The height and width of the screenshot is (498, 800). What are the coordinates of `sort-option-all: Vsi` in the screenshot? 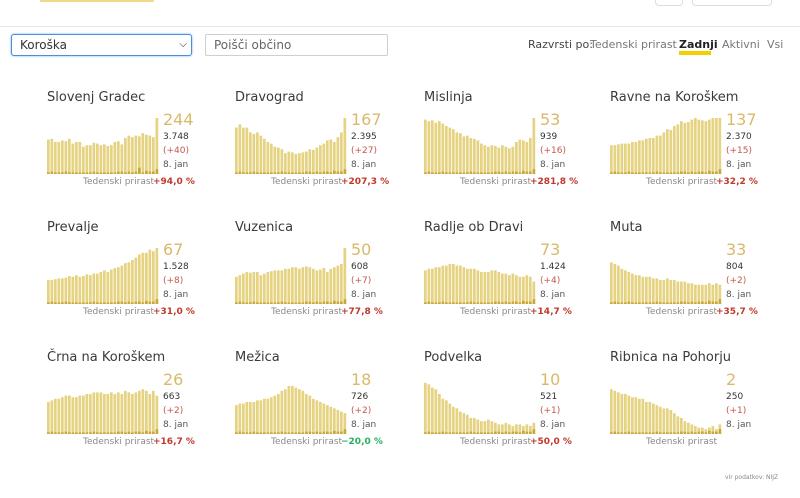 It's located at (775, 44).